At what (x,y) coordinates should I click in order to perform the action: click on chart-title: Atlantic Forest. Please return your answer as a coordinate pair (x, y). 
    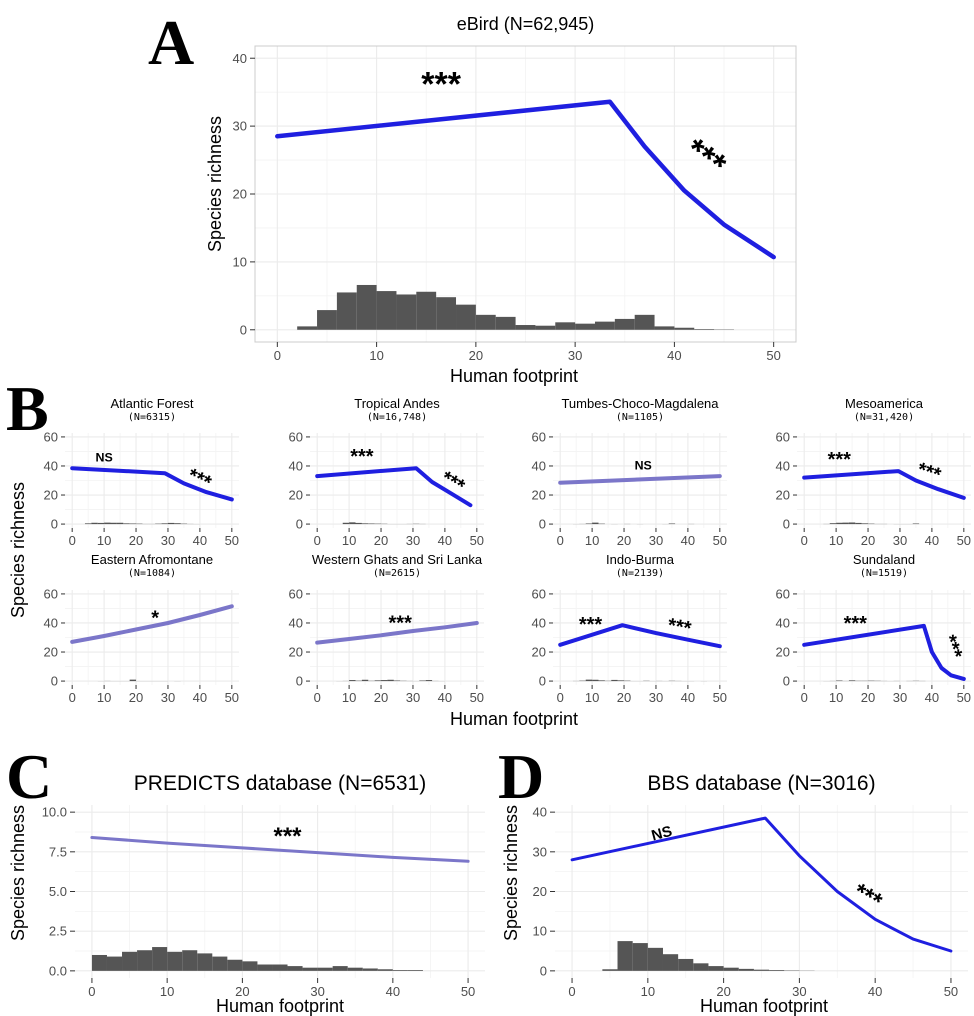
    Looking at the image, I should click on (151, 403).